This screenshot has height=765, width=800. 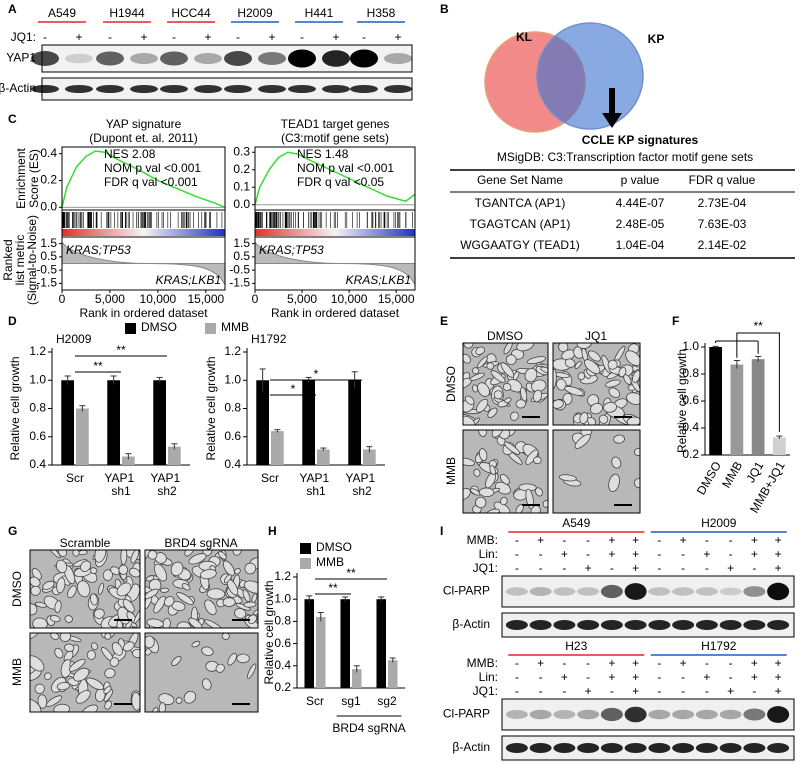 I want to click on x-tick-label: 0, so click(x=62, y=299).